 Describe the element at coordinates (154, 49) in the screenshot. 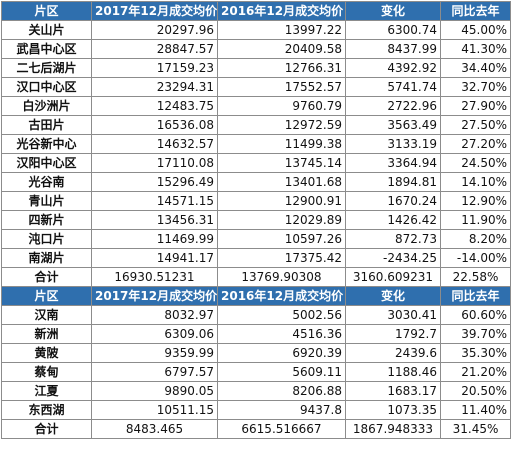

I see `price-2017-cell: 28847.57` at that location.